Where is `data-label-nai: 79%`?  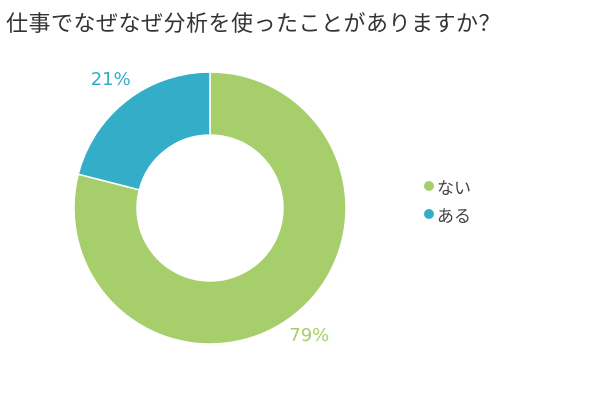
data-label-nai: 79% is located at coordinates (309, 335).